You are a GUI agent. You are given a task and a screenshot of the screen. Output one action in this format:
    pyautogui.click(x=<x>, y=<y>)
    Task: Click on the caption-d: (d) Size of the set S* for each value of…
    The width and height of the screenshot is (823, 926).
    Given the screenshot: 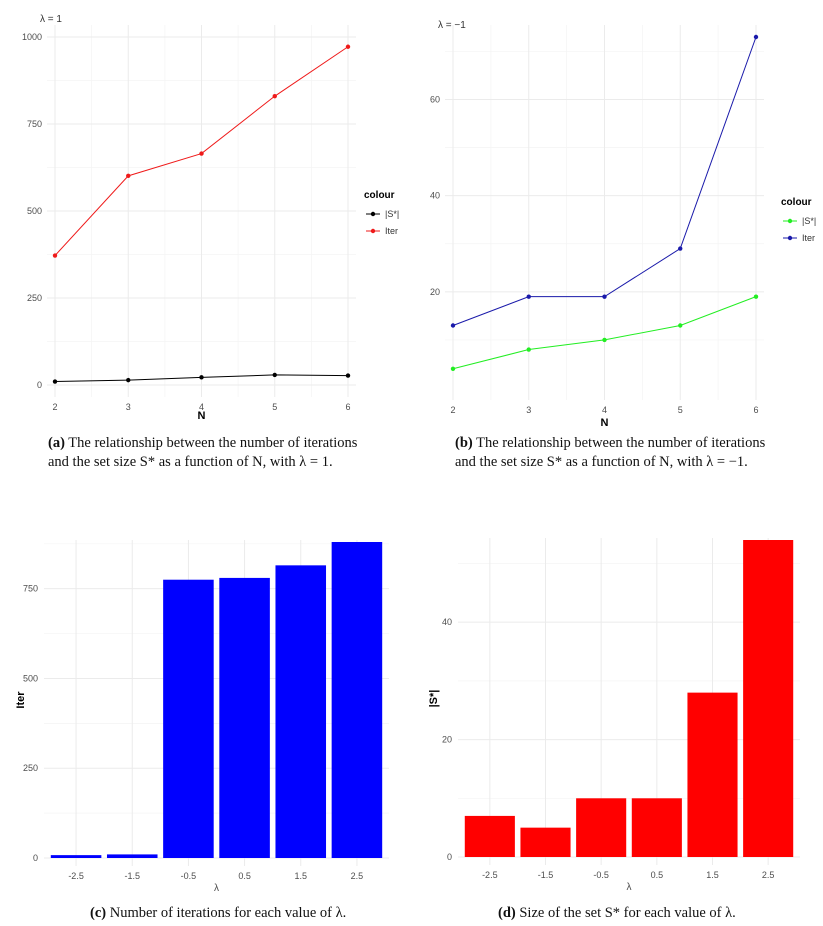 What is the action you would take?
    pyautogui.click(x=658, y=913)
    